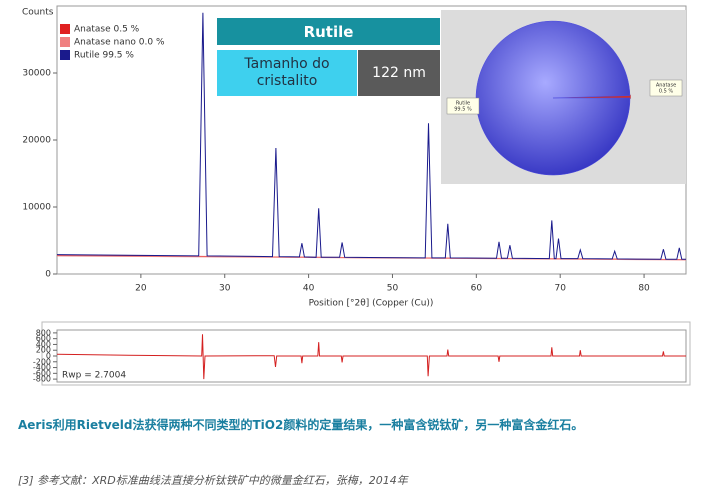  What do you see at coordinates (43, 338) in the screenshot?
I see `y-tick-label: 600` at bounding box center [43, 338].